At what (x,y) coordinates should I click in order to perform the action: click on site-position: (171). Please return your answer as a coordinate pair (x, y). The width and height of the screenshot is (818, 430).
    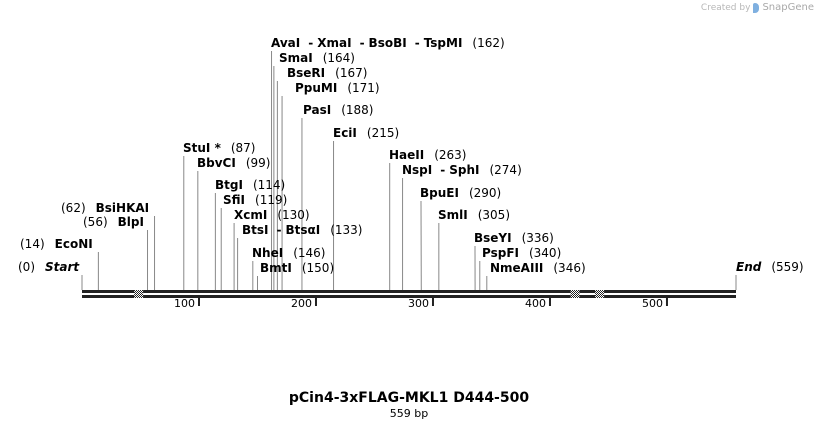
    Looking at the image, I should click on (363, 88).